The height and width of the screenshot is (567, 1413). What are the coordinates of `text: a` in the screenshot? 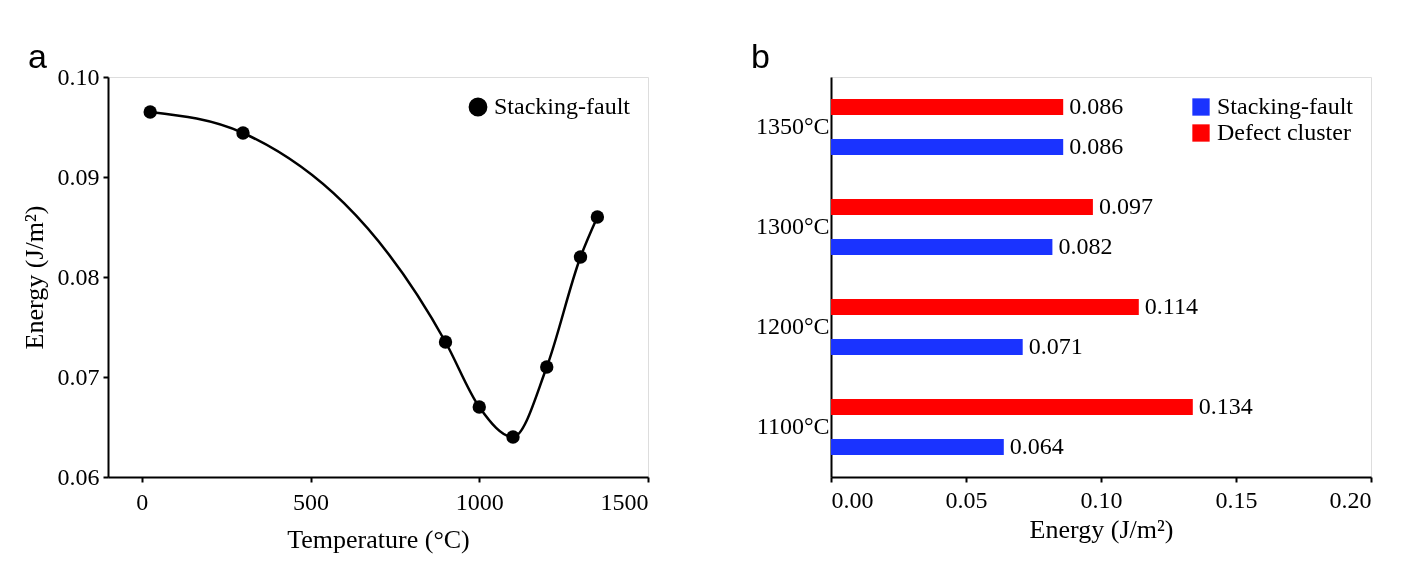 It's located at (37, 56).